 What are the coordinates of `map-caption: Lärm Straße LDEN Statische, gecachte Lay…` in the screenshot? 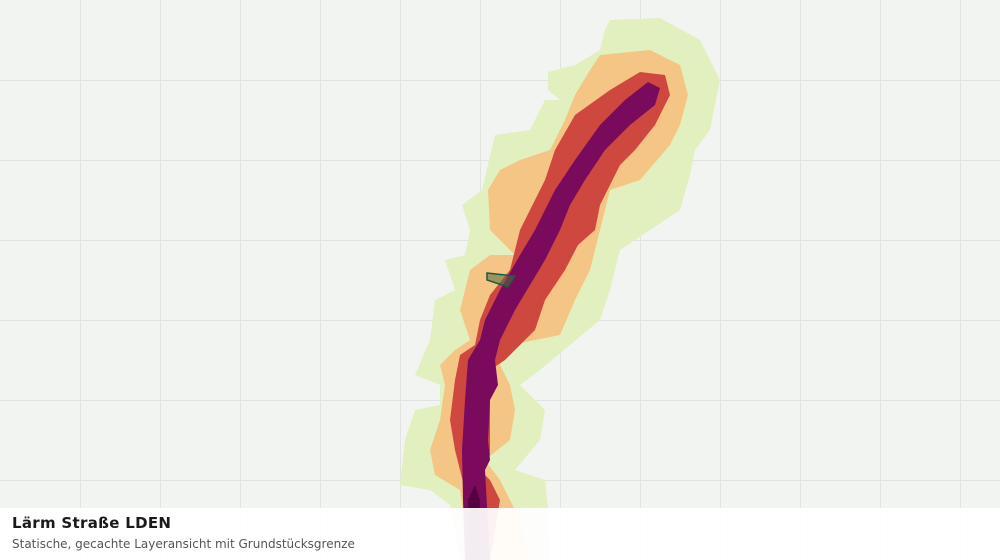 It's located at (500, 534).